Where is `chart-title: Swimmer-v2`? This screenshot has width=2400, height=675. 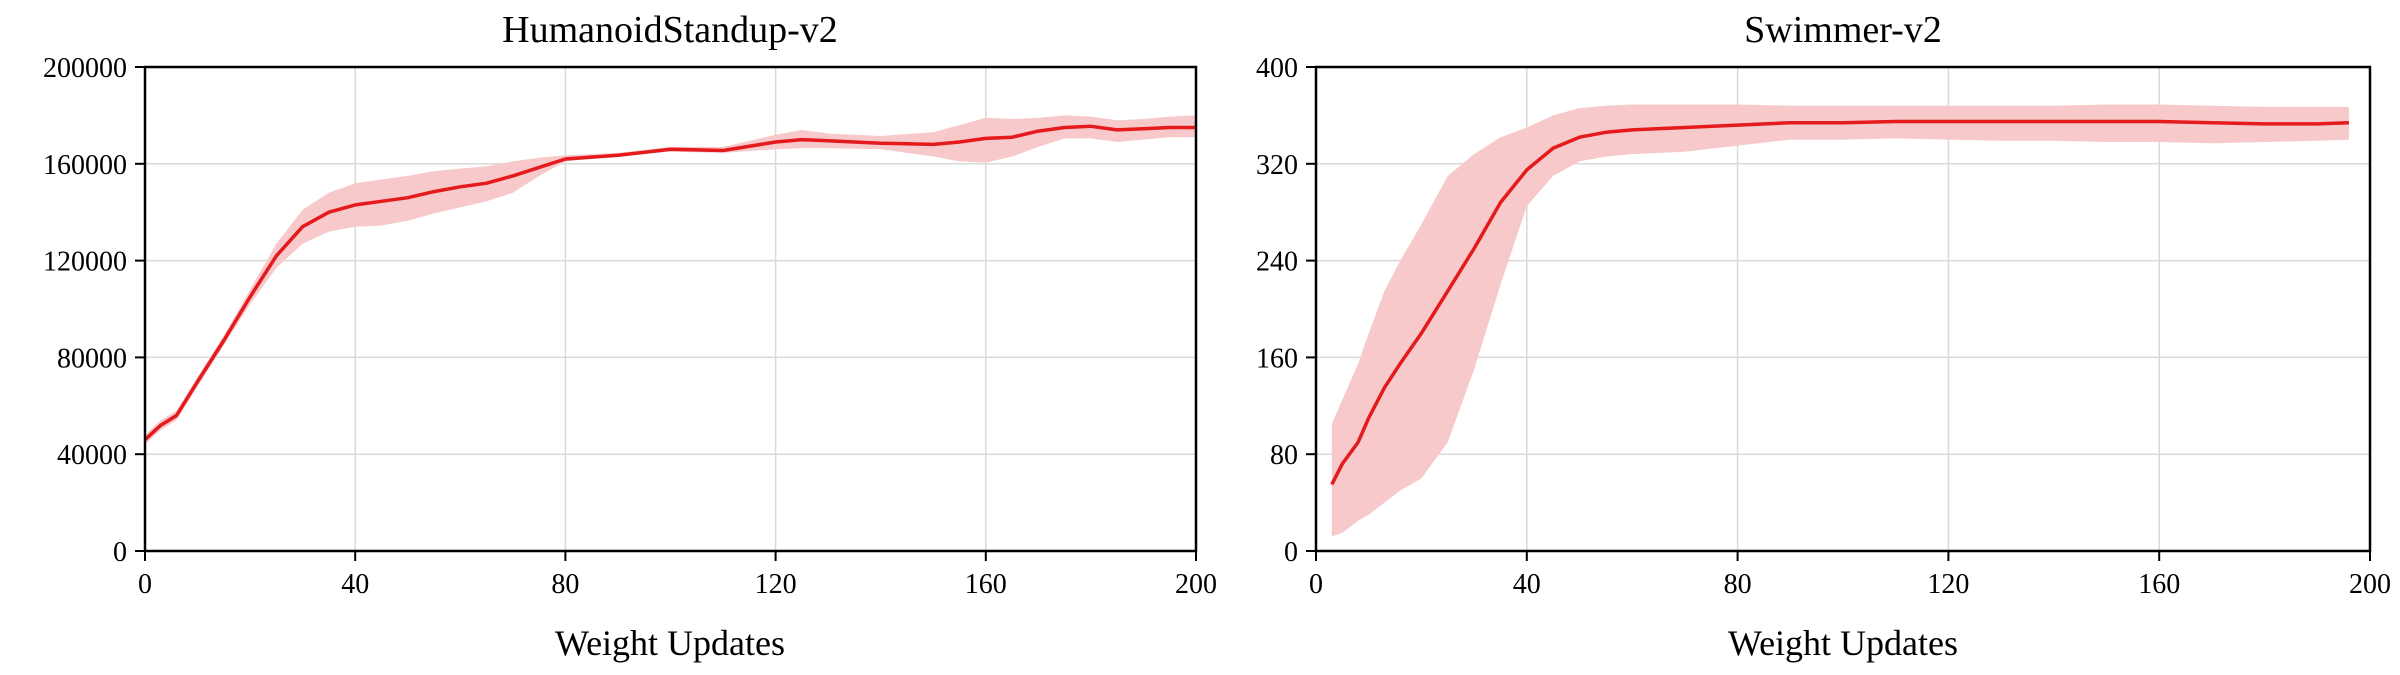 chart-title: Swimmer-v2 is located at coordinates (1843, 30).